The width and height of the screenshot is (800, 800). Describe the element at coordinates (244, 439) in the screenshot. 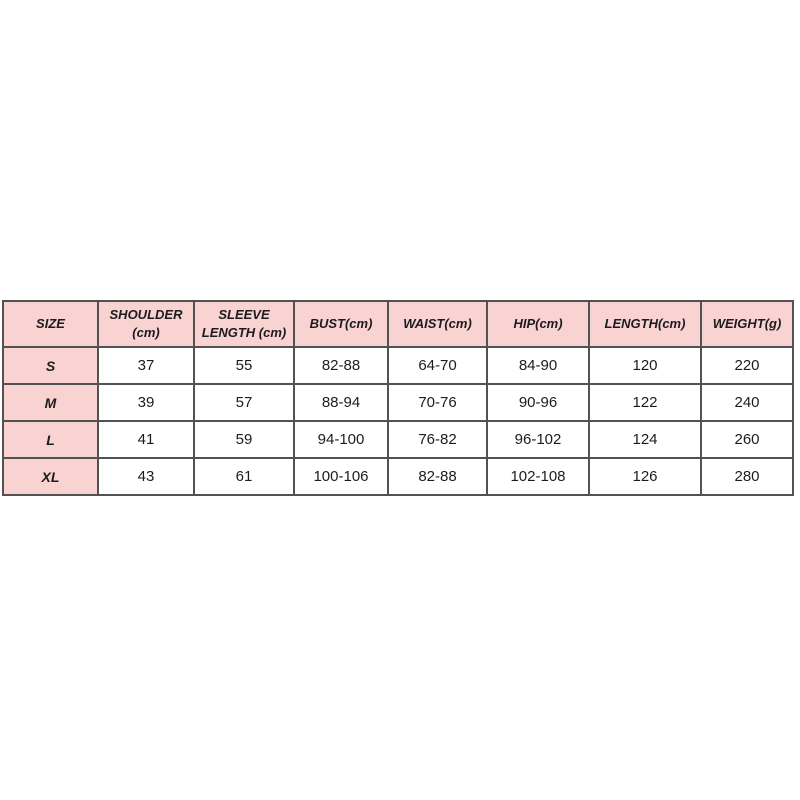

I see `sleeve-length-value-cell: 59` at that location.